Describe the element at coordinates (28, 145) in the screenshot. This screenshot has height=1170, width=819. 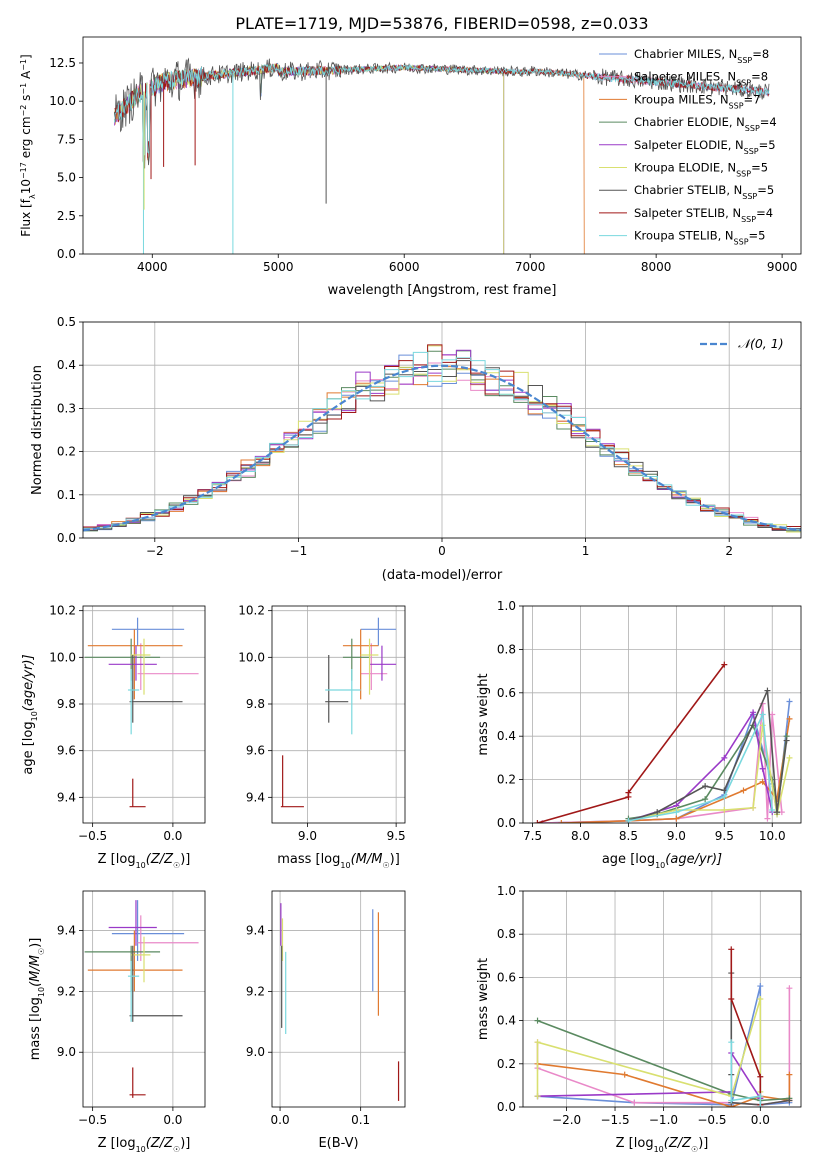
I see `y-axis-label: Flux [fλ10−17 erg cm−2 s−1 A−1]` at that location.